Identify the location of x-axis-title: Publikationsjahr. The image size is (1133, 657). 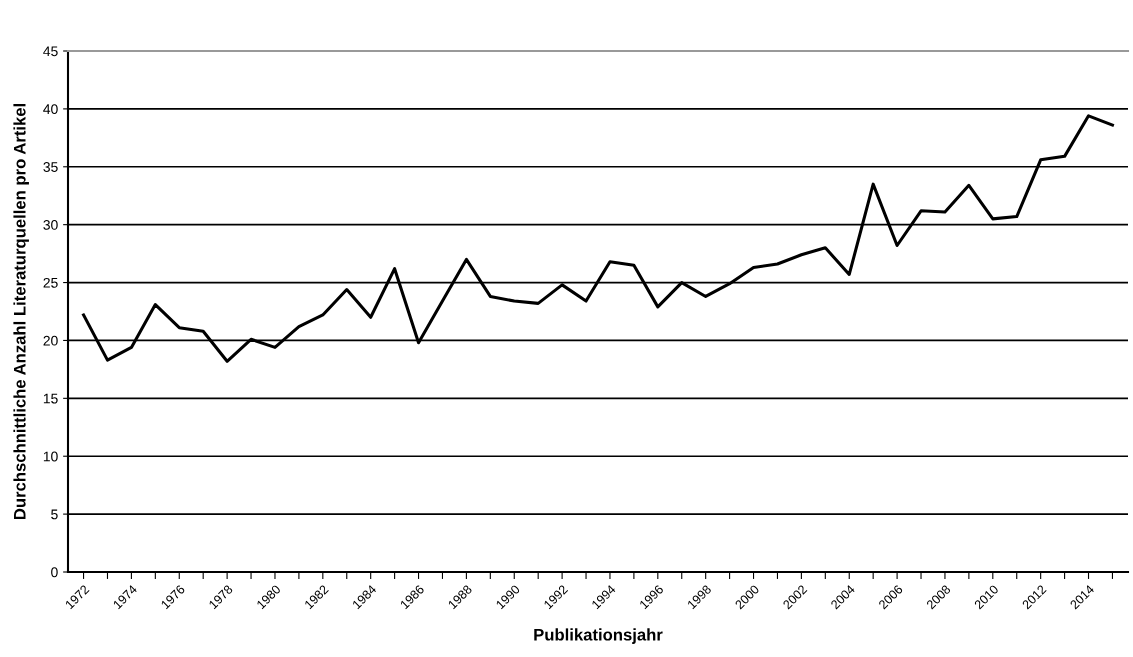
(598, 636).